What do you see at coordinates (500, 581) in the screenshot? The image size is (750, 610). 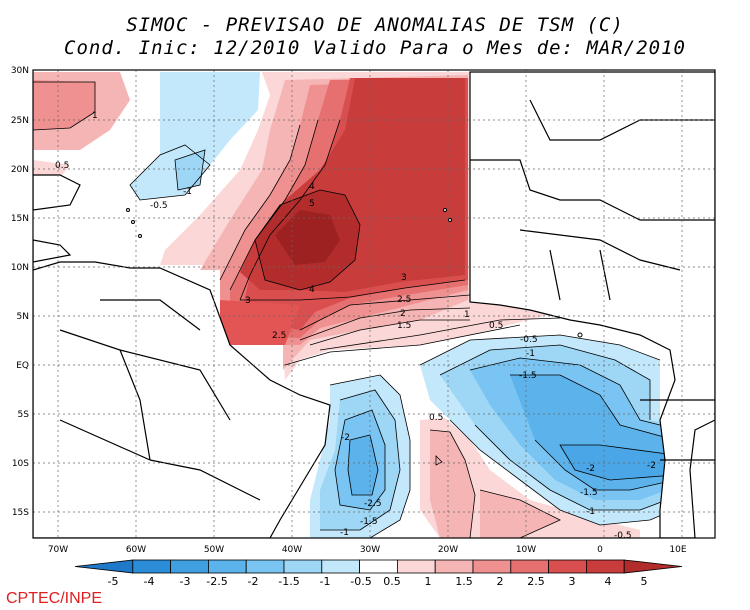 I see `legend-label: 2` at bounding box center [500, 581].